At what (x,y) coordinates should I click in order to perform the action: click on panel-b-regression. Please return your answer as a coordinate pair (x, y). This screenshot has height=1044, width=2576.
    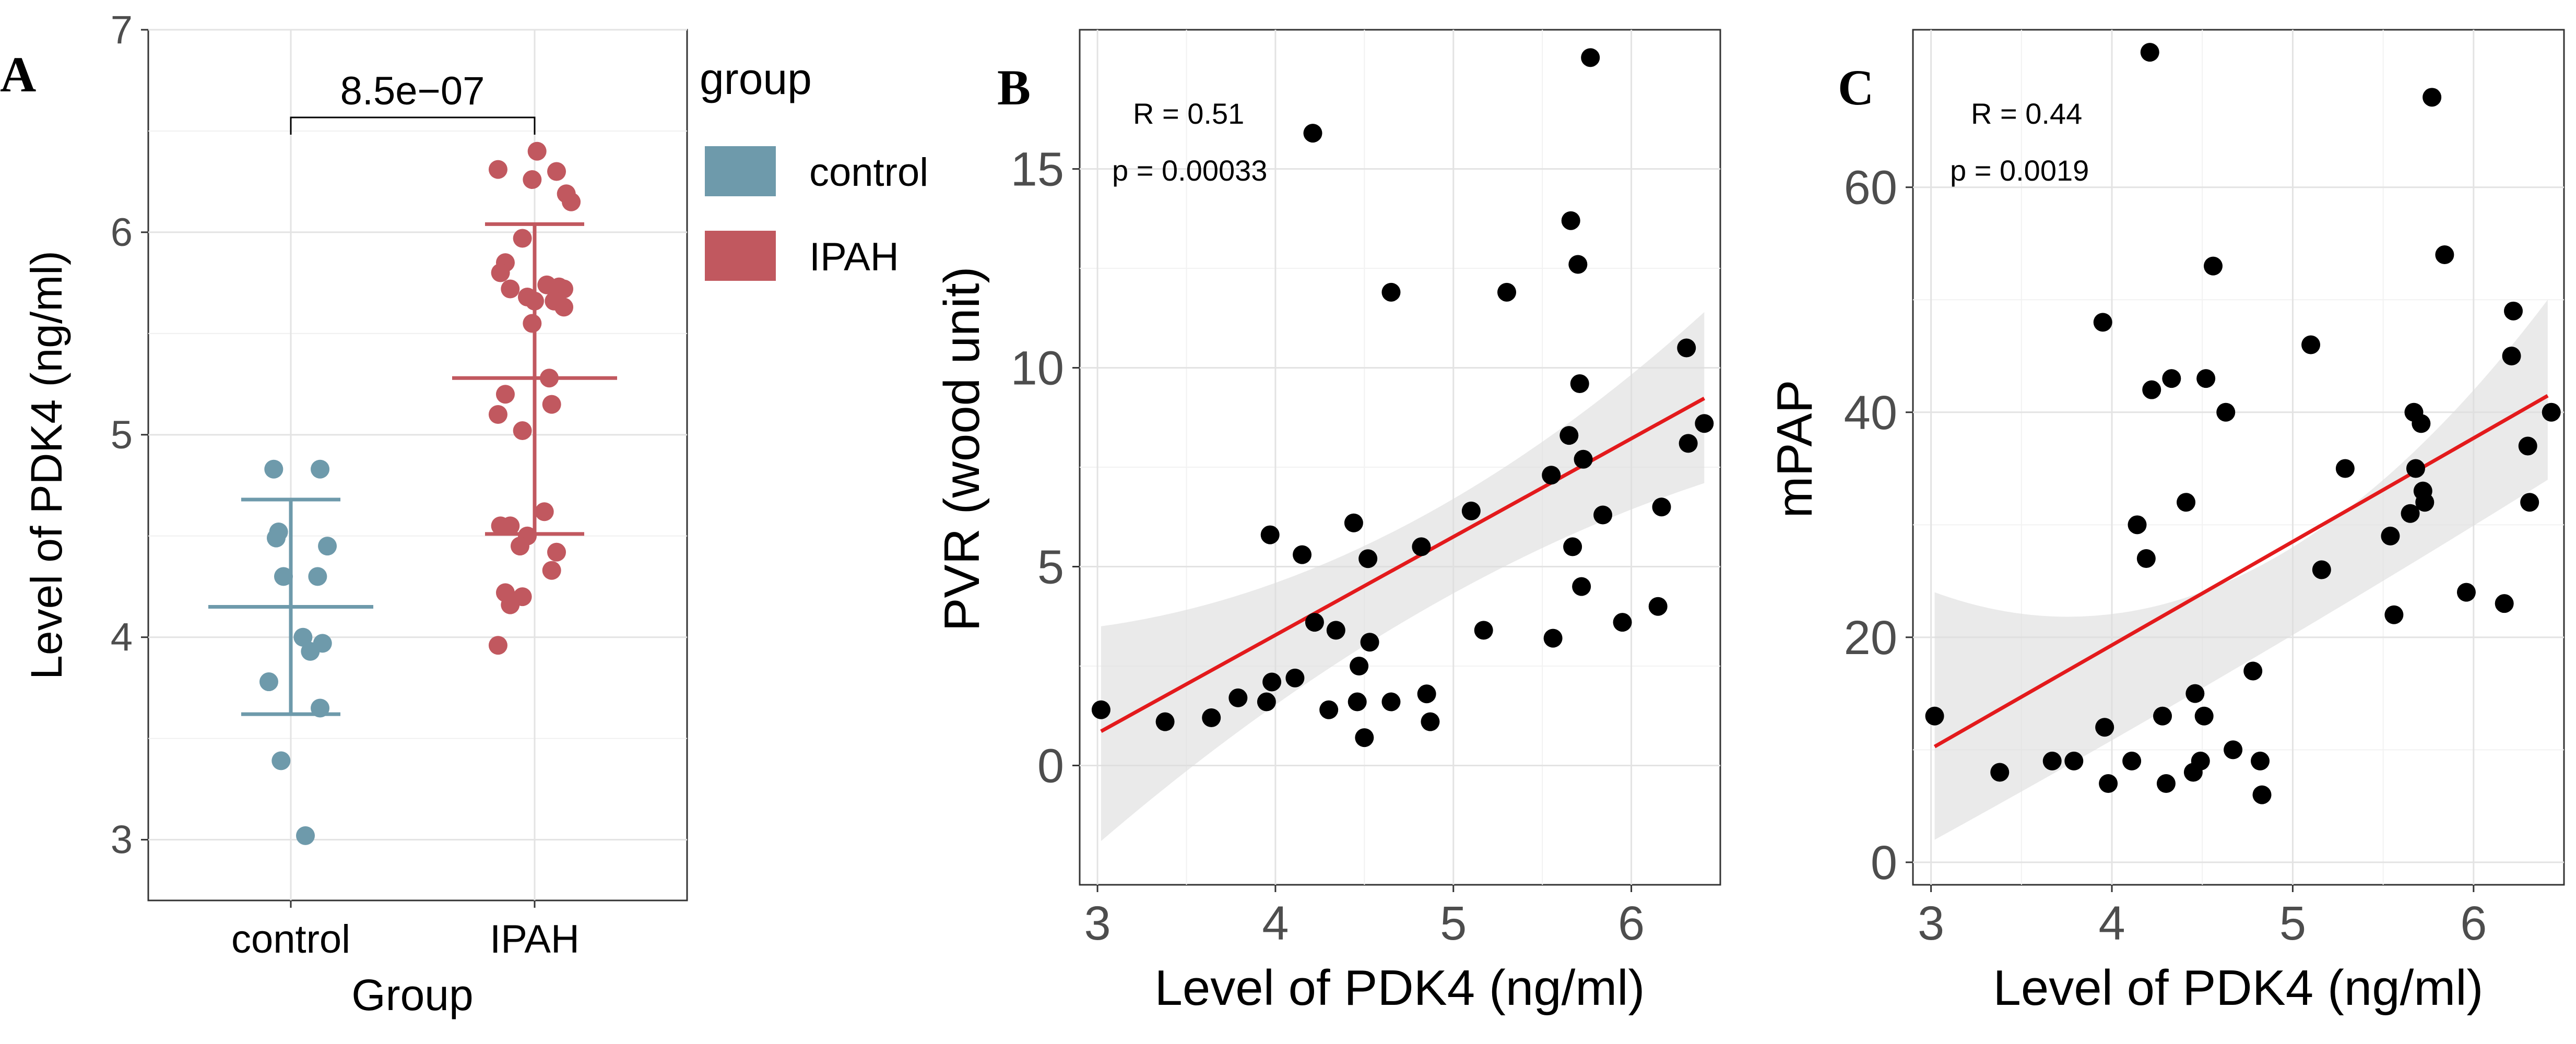
    Looking at the image, I should click on (1403, 576).